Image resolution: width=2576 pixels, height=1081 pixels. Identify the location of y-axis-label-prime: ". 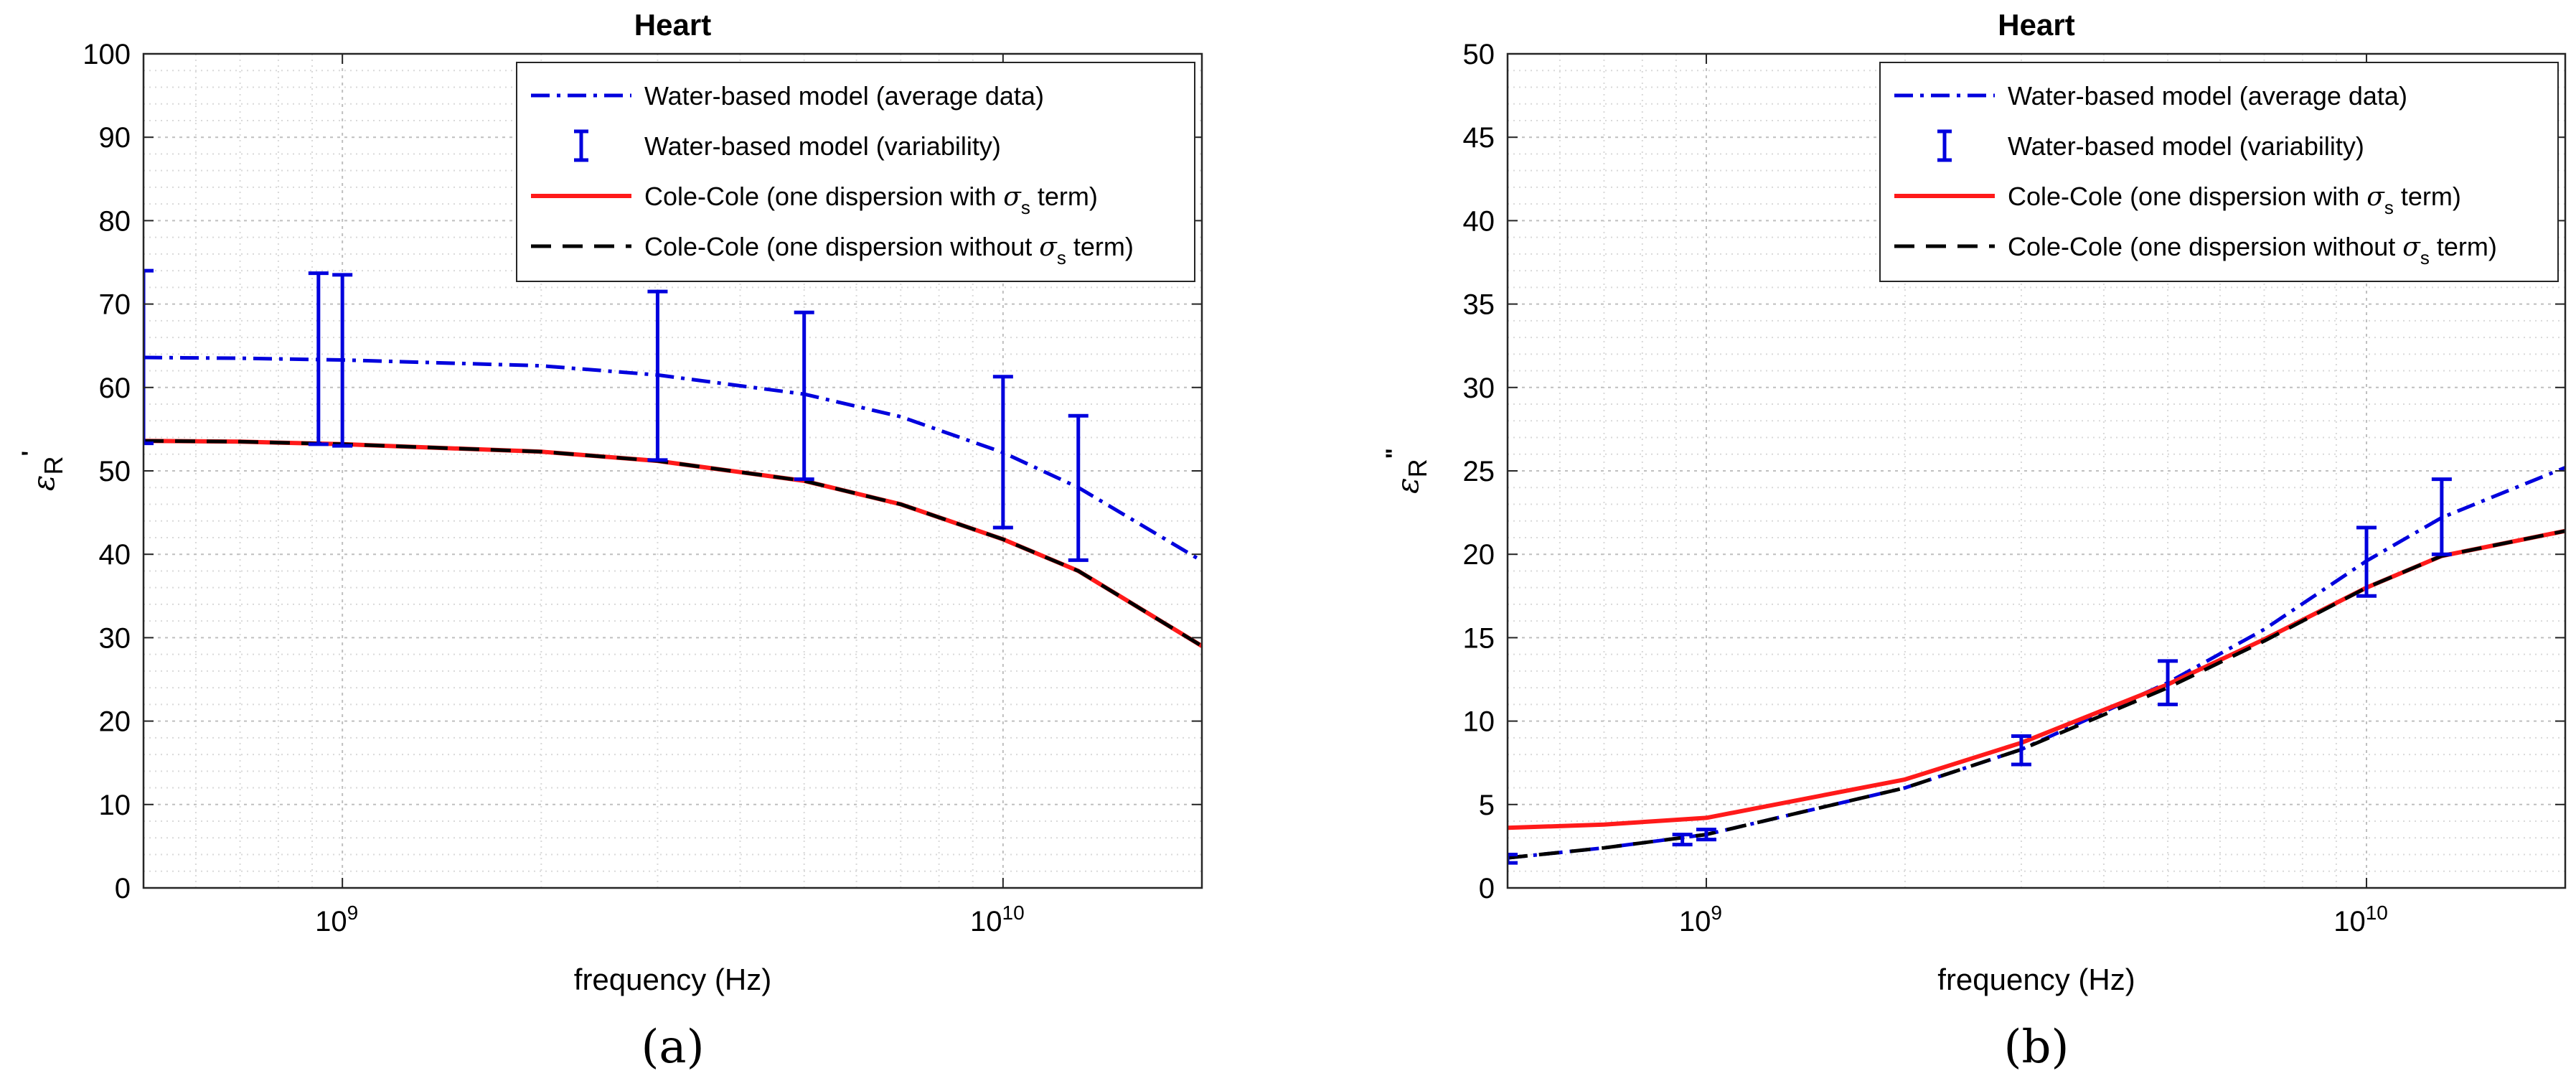
(1394, 453).